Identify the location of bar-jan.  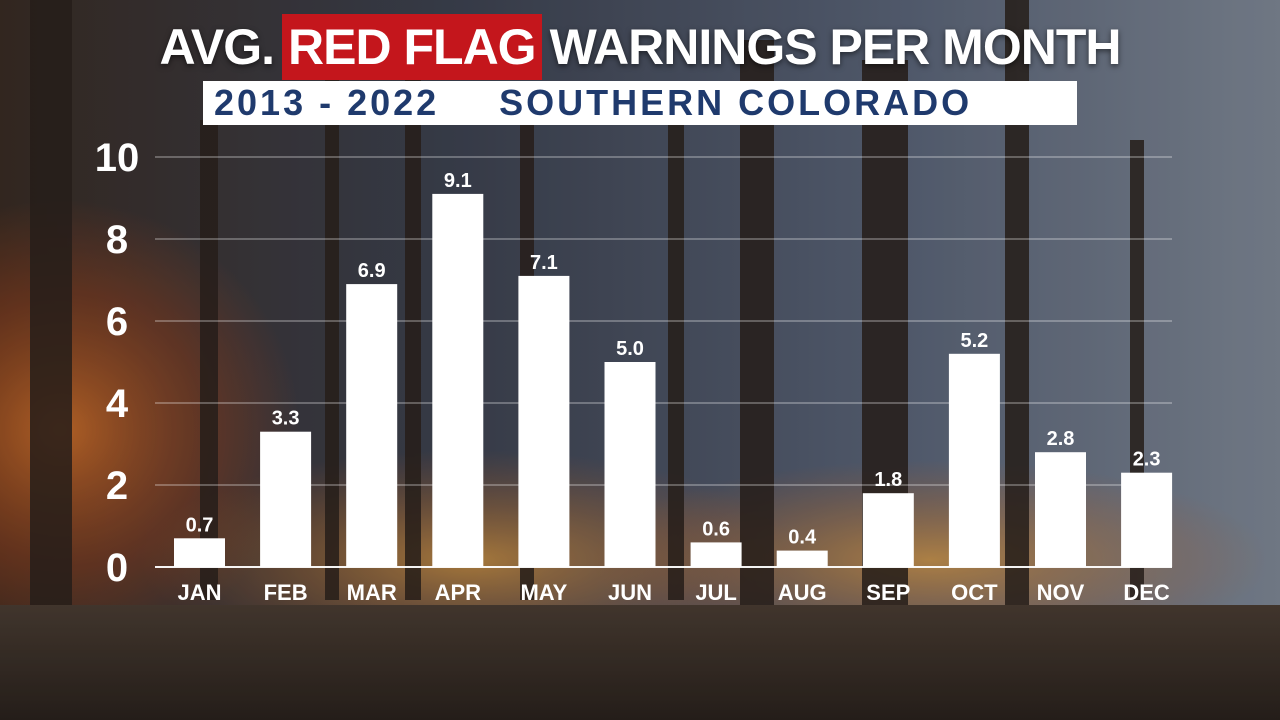
(199, 552).